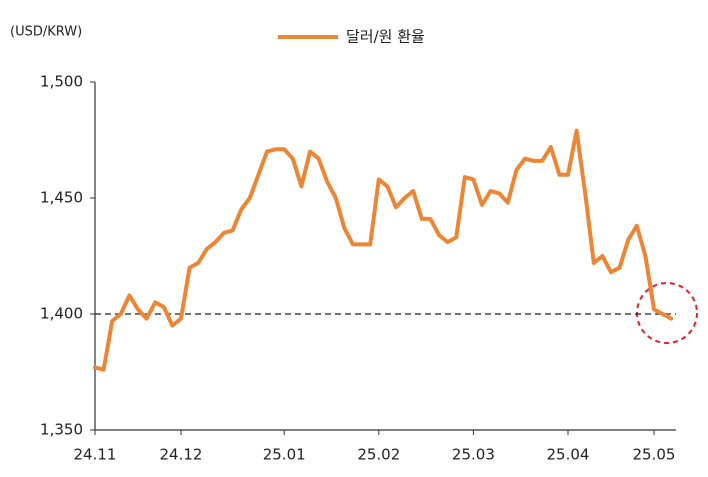  Describe the element at coordinates (61, 430) in the screenshot. I see `y-tick-label: 1,350` at that location.